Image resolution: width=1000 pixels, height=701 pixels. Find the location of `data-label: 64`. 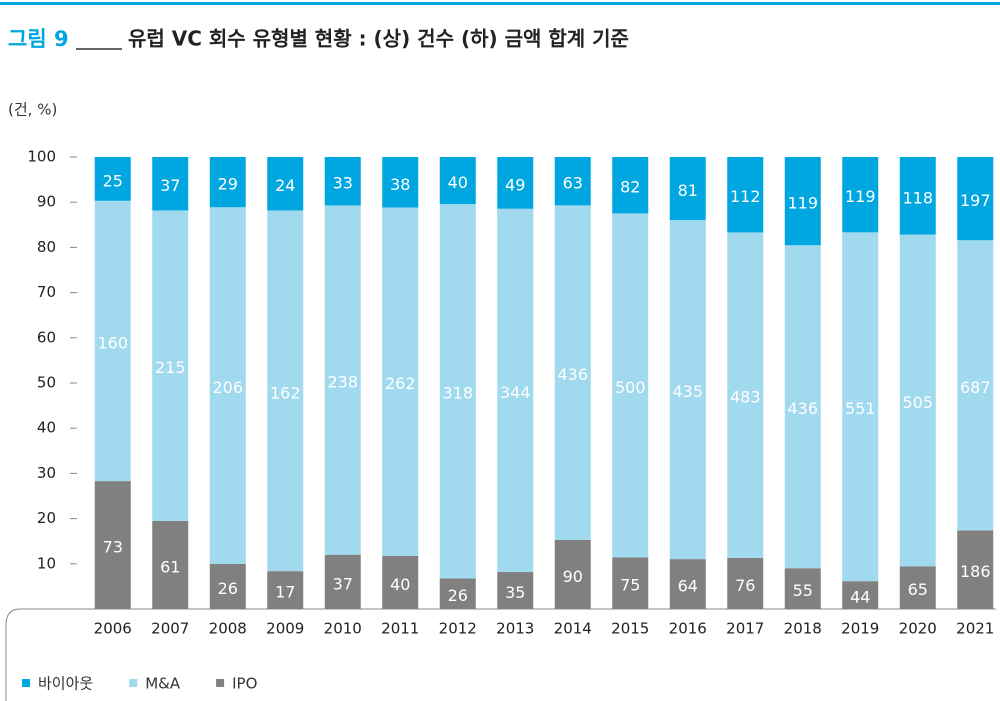

data-label: 64 is located at coordinates (688, 586).